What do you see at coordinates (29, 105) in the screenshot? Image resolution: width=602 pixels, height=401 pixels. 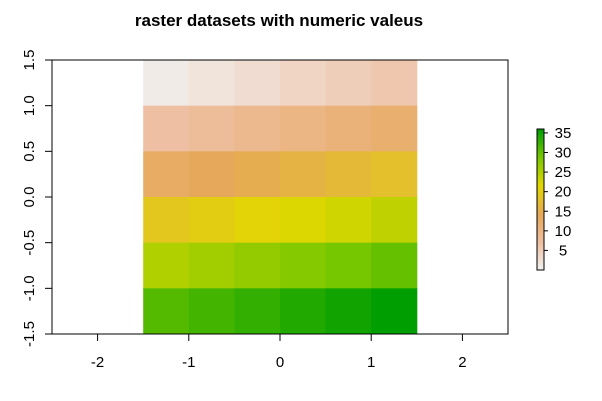 I see `y-tick-label: 1.0` at bounding box center [29, 105].